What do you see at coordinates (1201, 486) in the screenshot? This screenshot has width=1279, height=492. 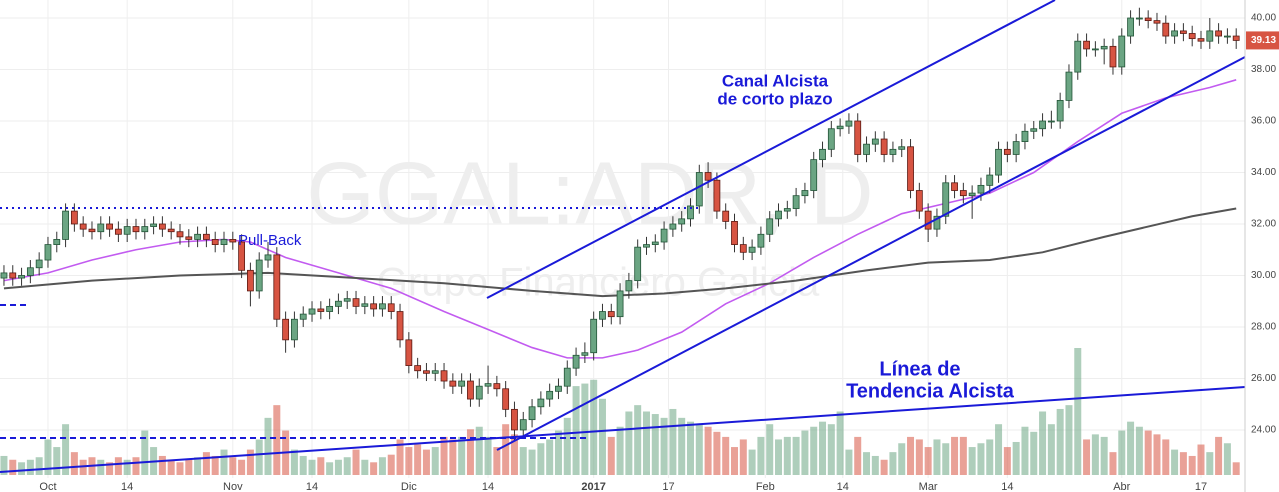 I see `x-tick-label: 17` at bounding box center [1201, 486].